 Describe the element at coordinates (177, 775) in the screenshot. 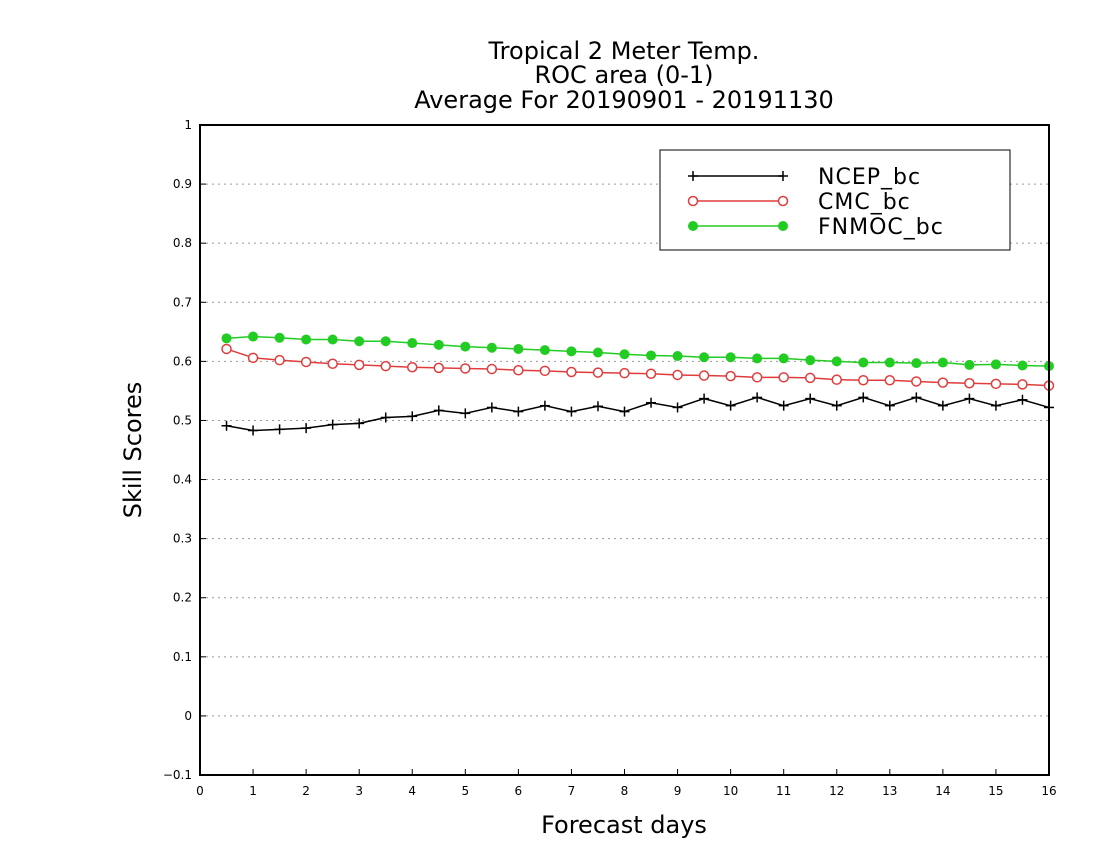

I see `y-tick-label: −0.1` at that location.